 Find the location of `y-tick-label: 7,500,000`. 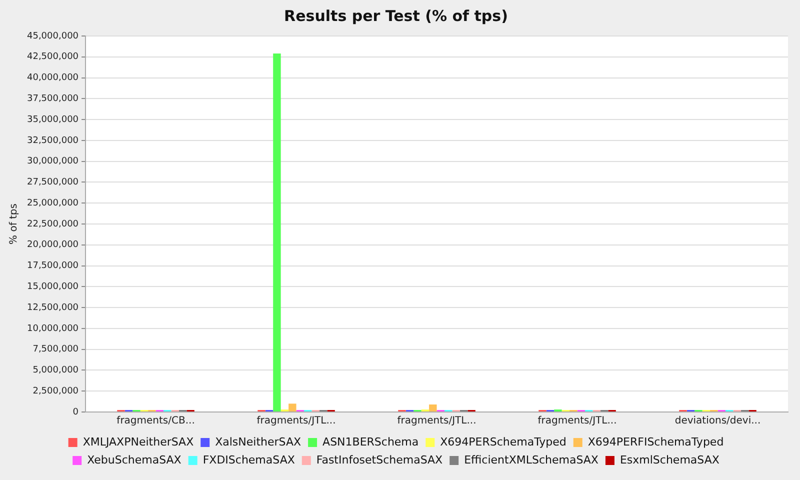

y-tick-label: 7,500,000 is located at coordinates (55, 349).